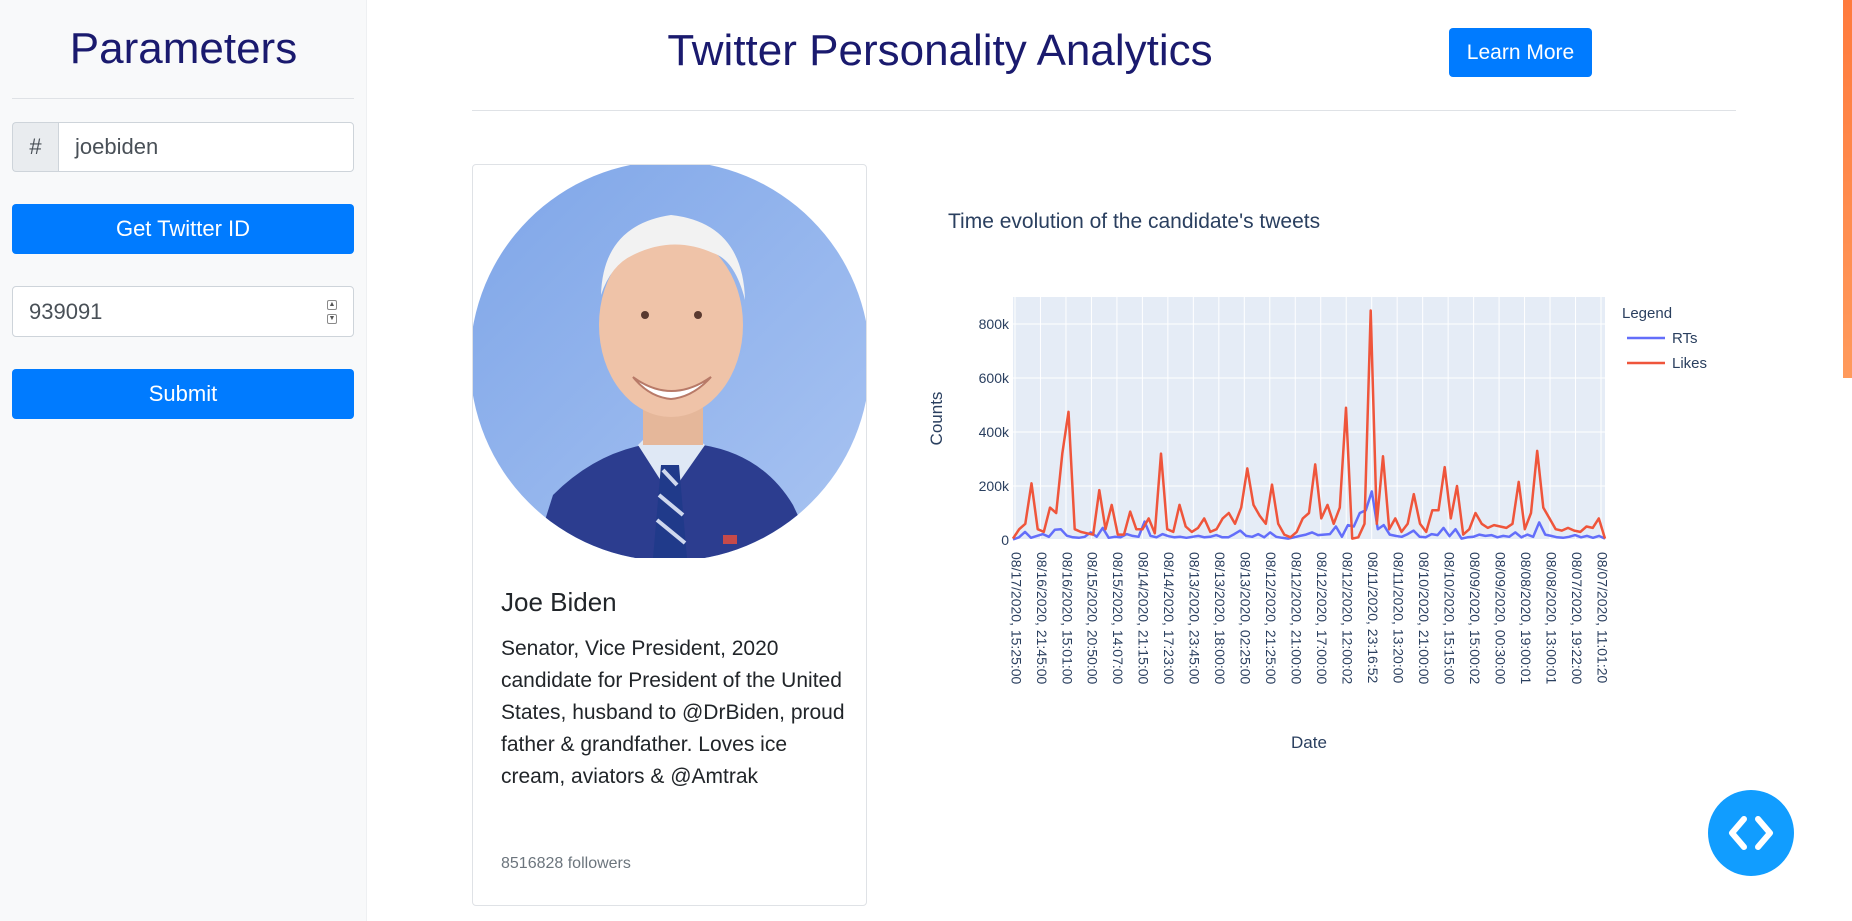 Image resolution: width=1852 pixels, height=921 pixels. Describe the element at coordinates (1271, 618) in the screenshot. I see `x-tick-label: 08/12/2020, 21:25:00` at that location.